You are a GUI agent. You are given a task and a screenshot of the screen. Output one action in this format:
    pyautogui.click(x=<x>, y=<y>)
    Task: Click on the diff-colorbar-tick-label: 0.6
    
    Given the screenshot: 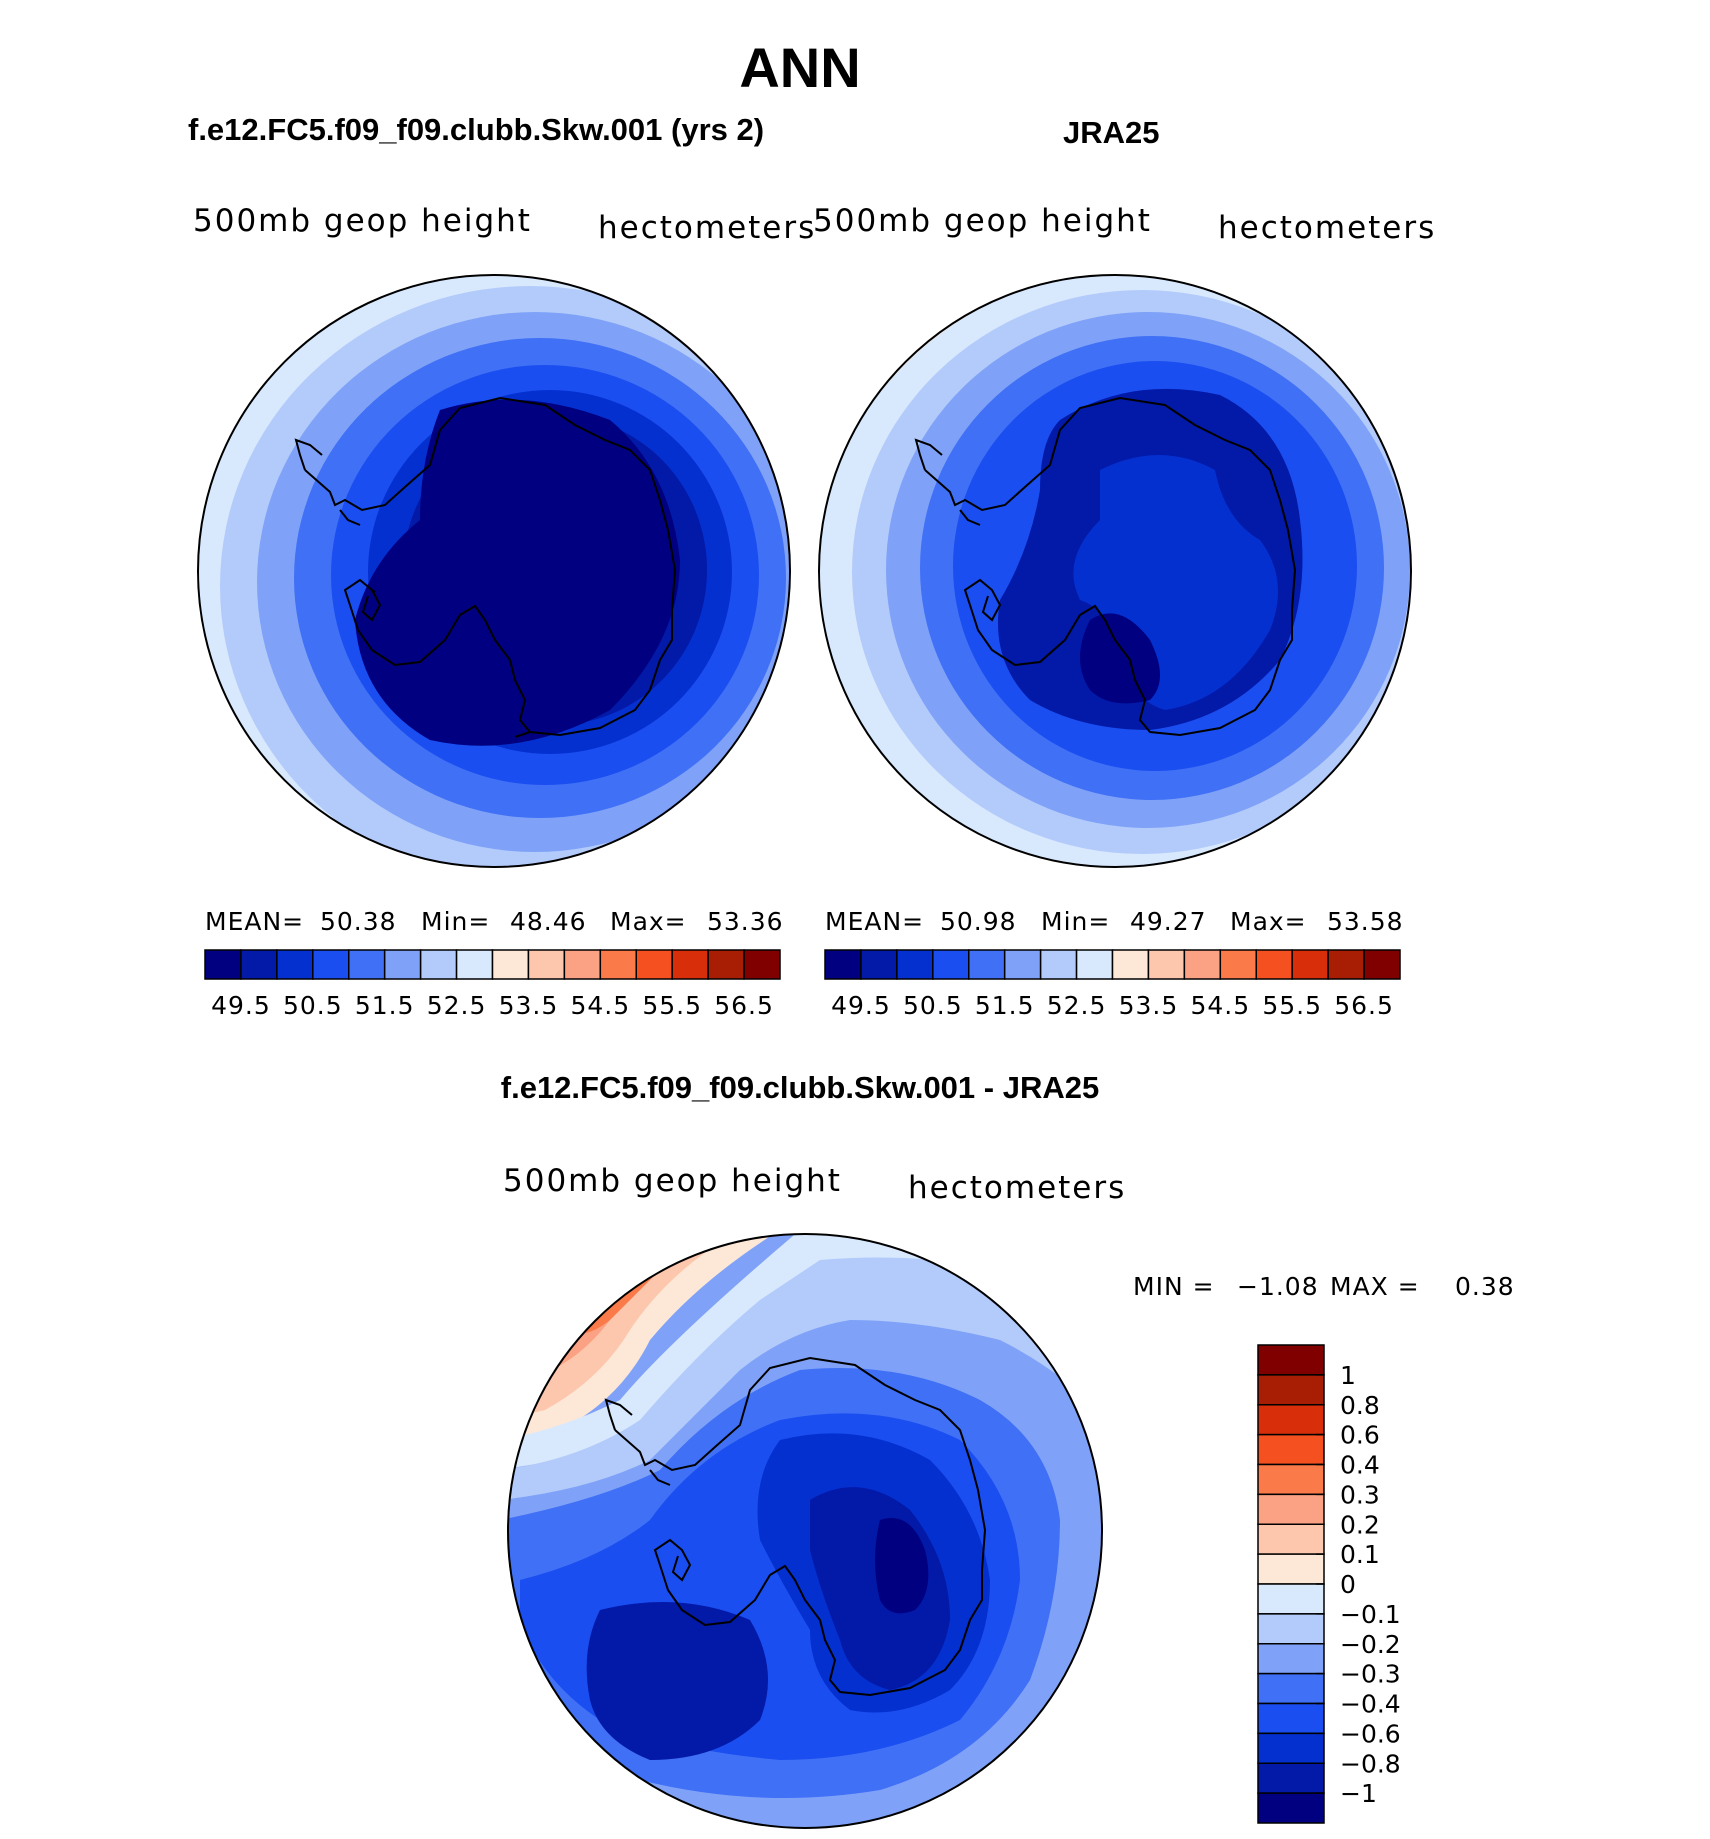 What is the action you would take?
    pyautogui.click(x=1360, y=1435)
    